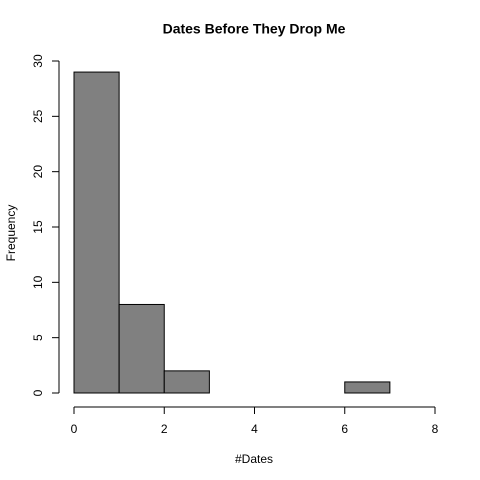 This screenshot has height=480, width=480. Describe the element at coordinates (344, 429) in the screenshot. I see `x-tick-label: 6` at that location.